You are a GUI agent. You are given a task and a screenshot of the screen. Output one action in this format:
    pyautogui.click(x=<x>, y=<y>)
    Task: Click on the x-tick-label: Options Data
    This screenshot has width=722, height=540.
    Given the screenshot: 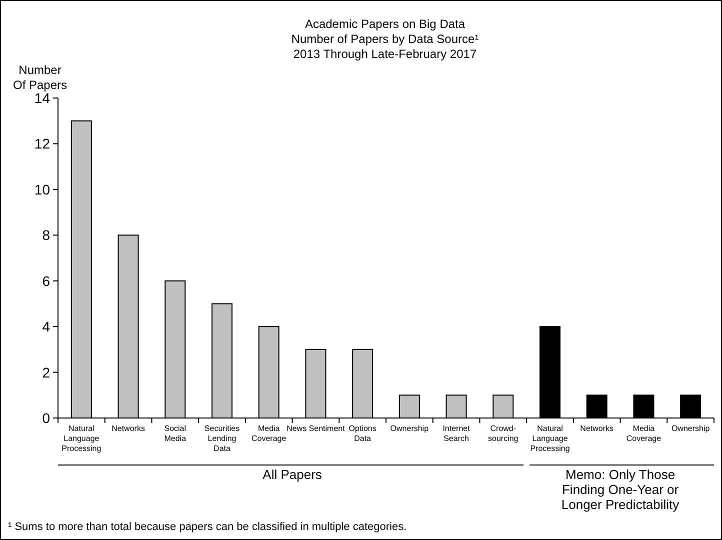 What is the action you would take?
    pyautogui.click(x=362, y=433)
    